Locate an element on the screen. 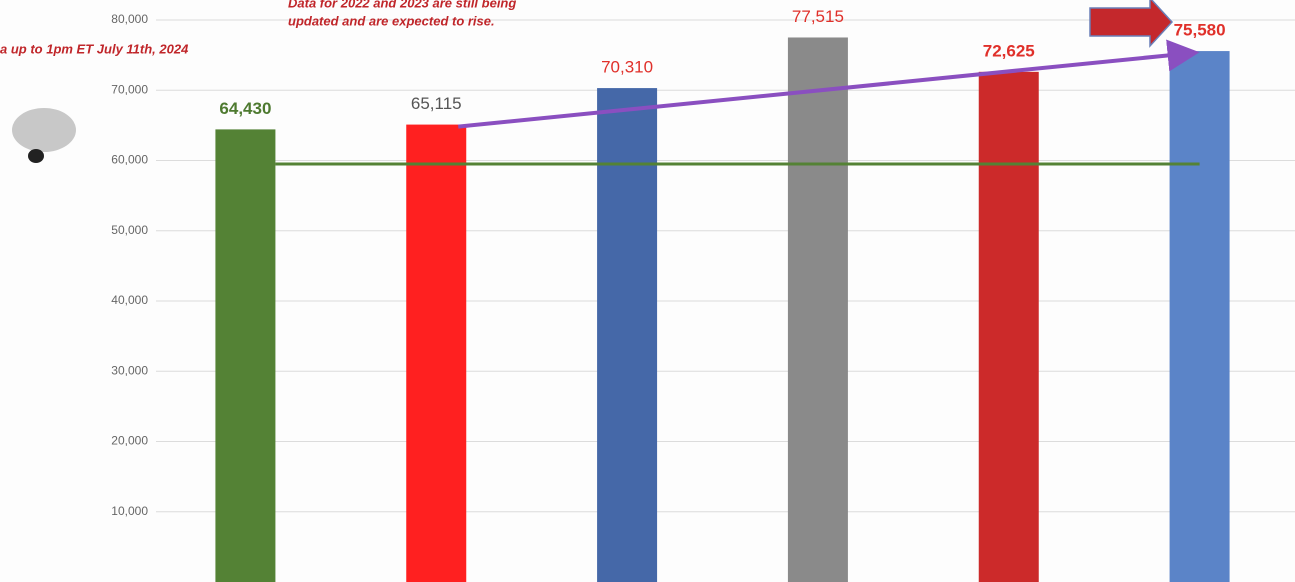  y-tick-label: 80,000 is located at coordinates (129, 19).